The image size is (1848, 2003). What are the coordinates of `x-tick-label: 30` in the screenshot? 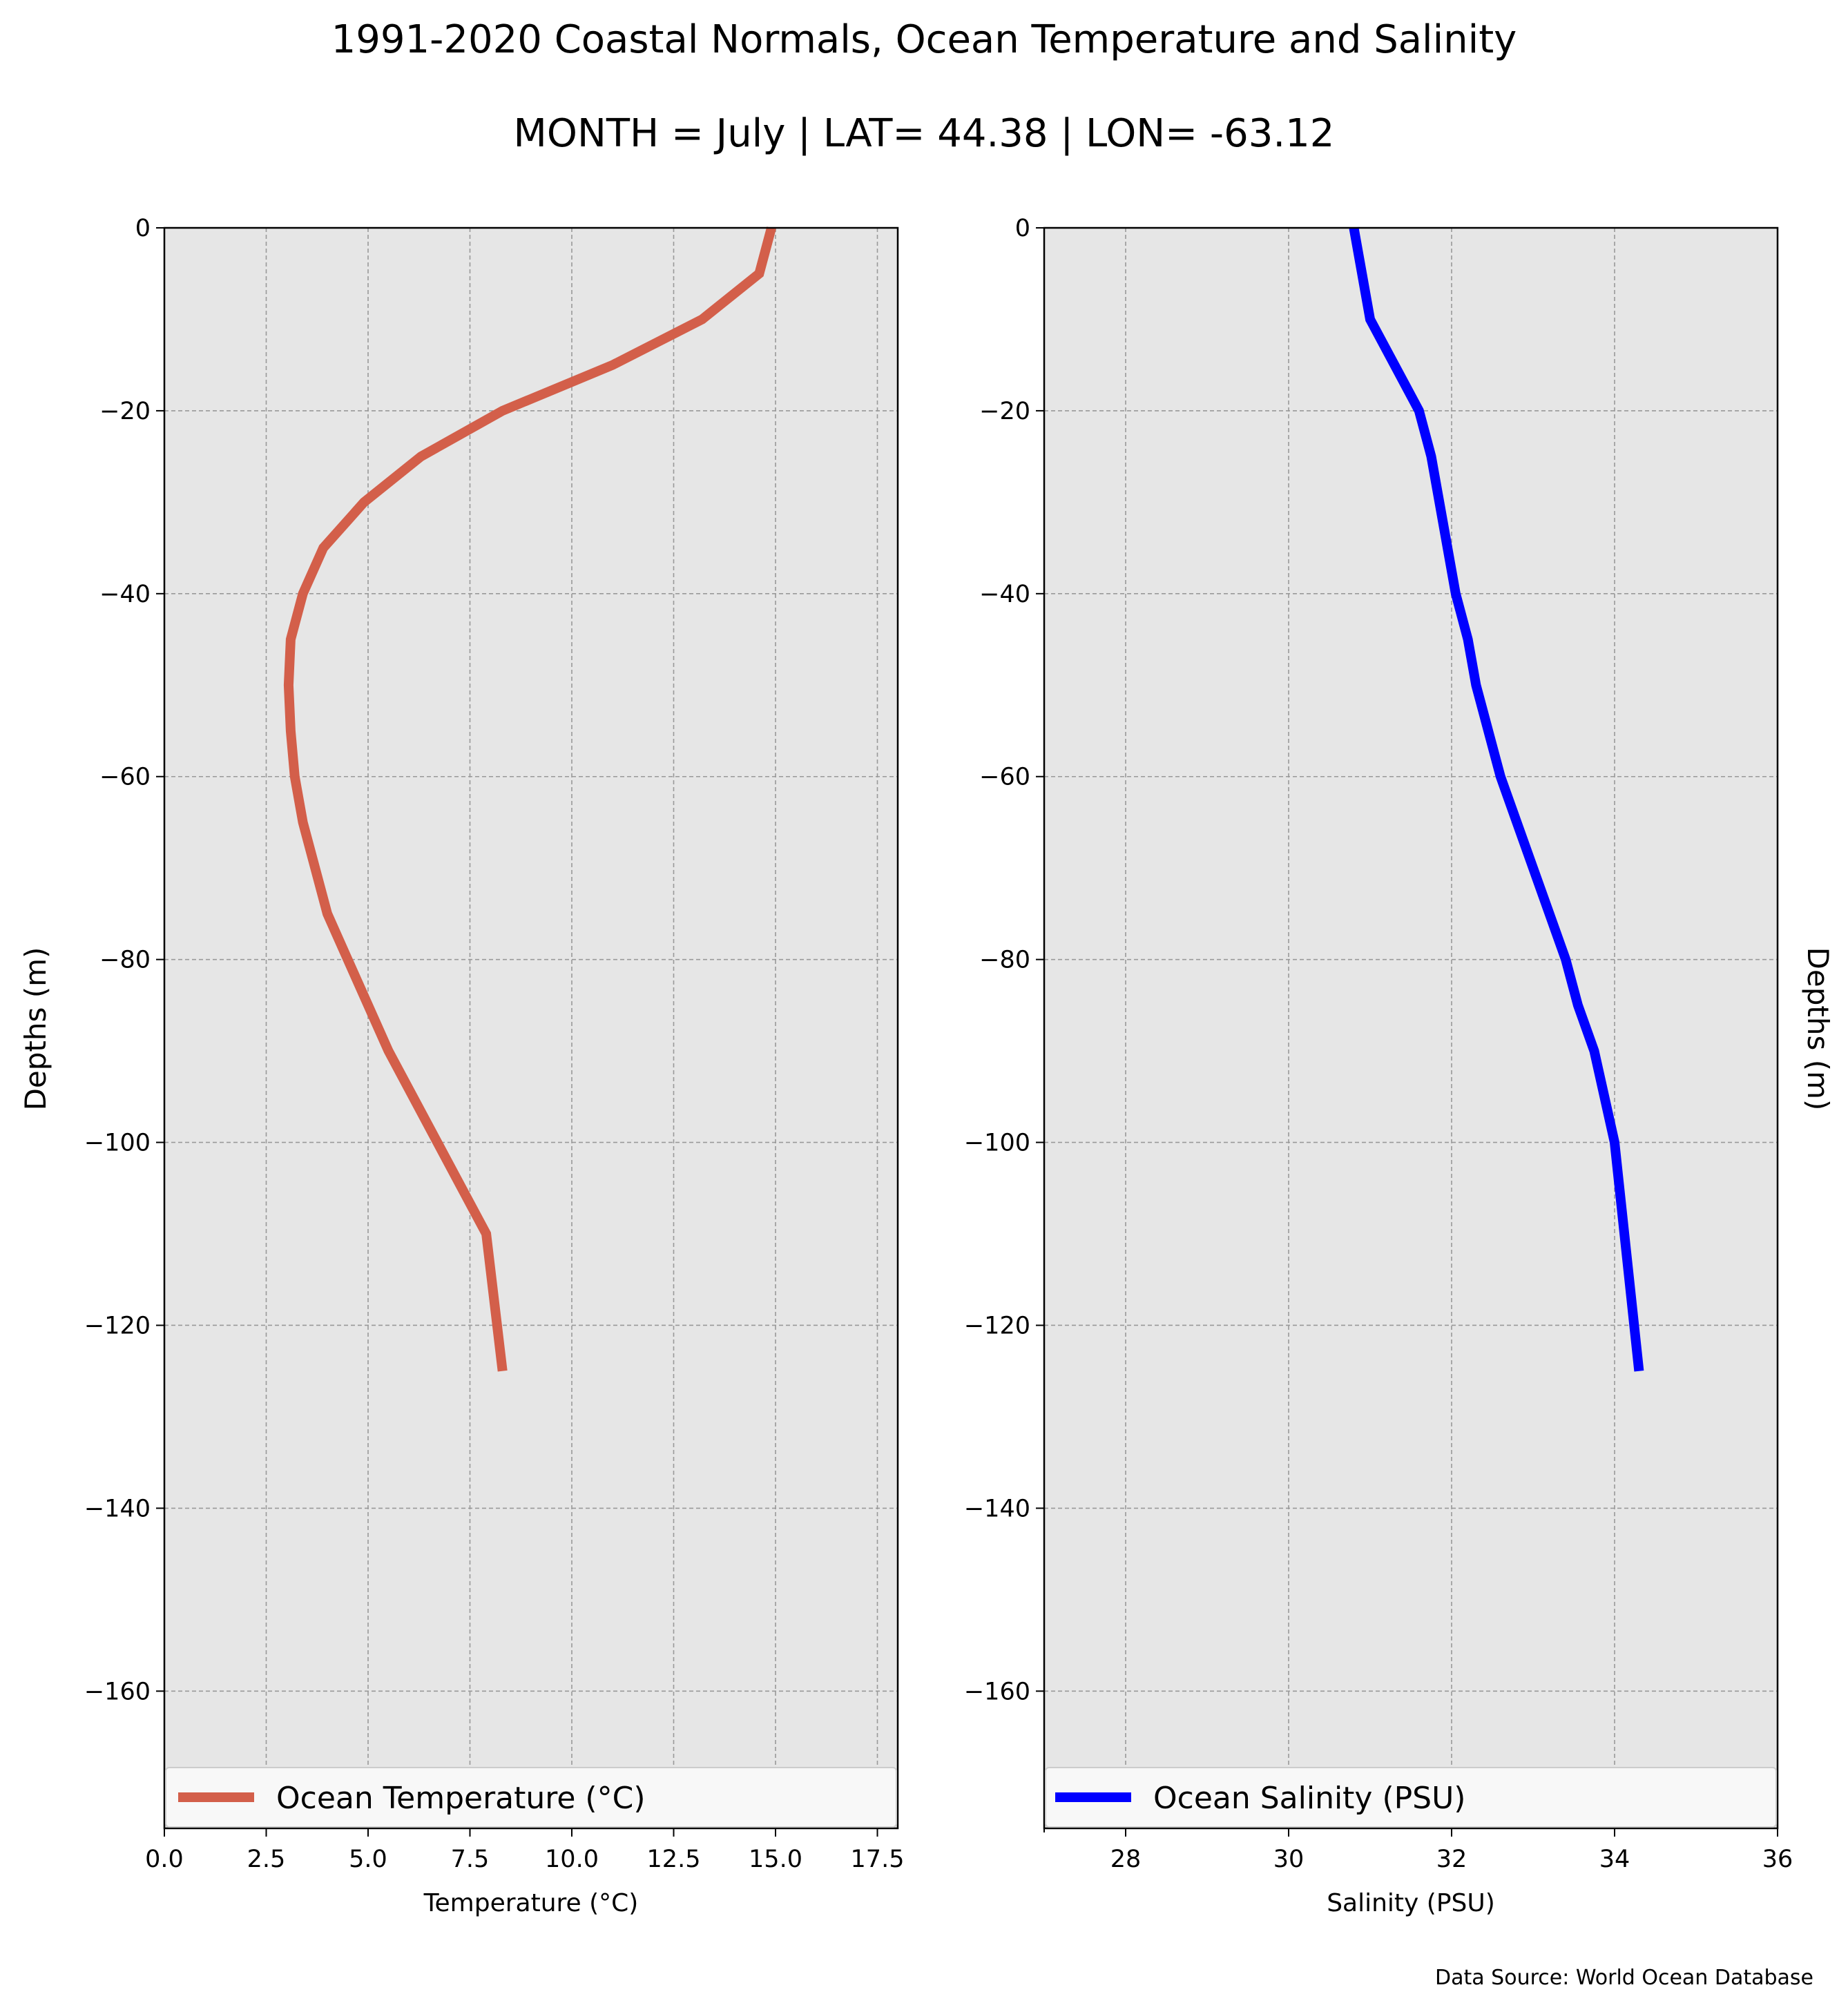 It's located at (1289, 1860).